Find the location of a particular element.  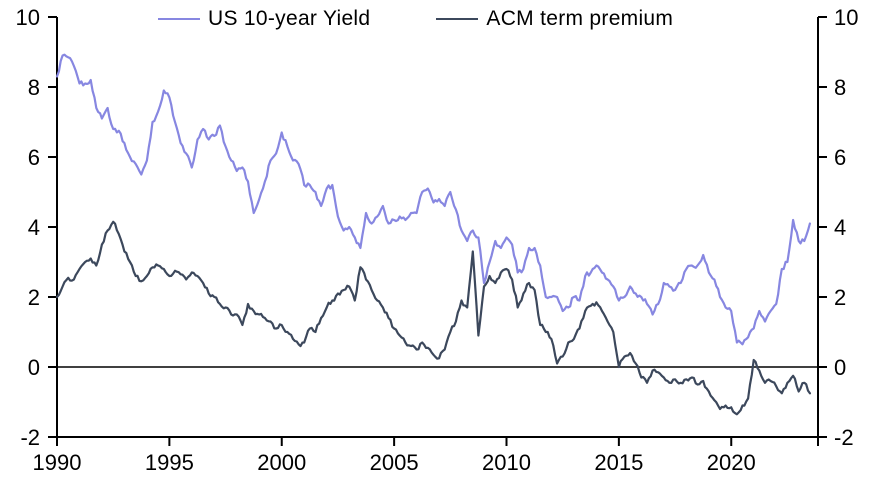

y-axis-label-left: 10 is located at coordinates (28, 17).